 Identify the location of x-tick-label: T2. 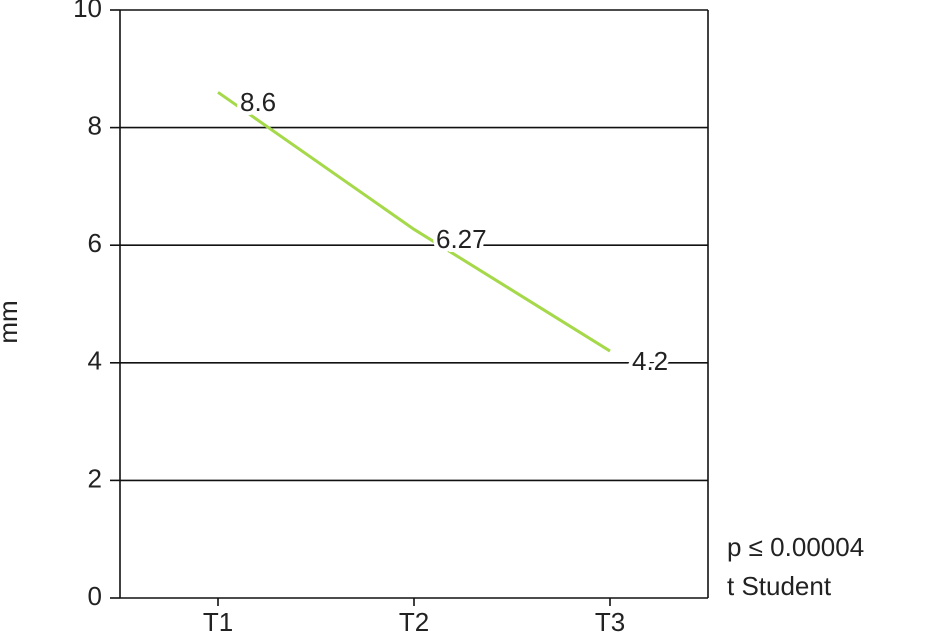
(414, 621).